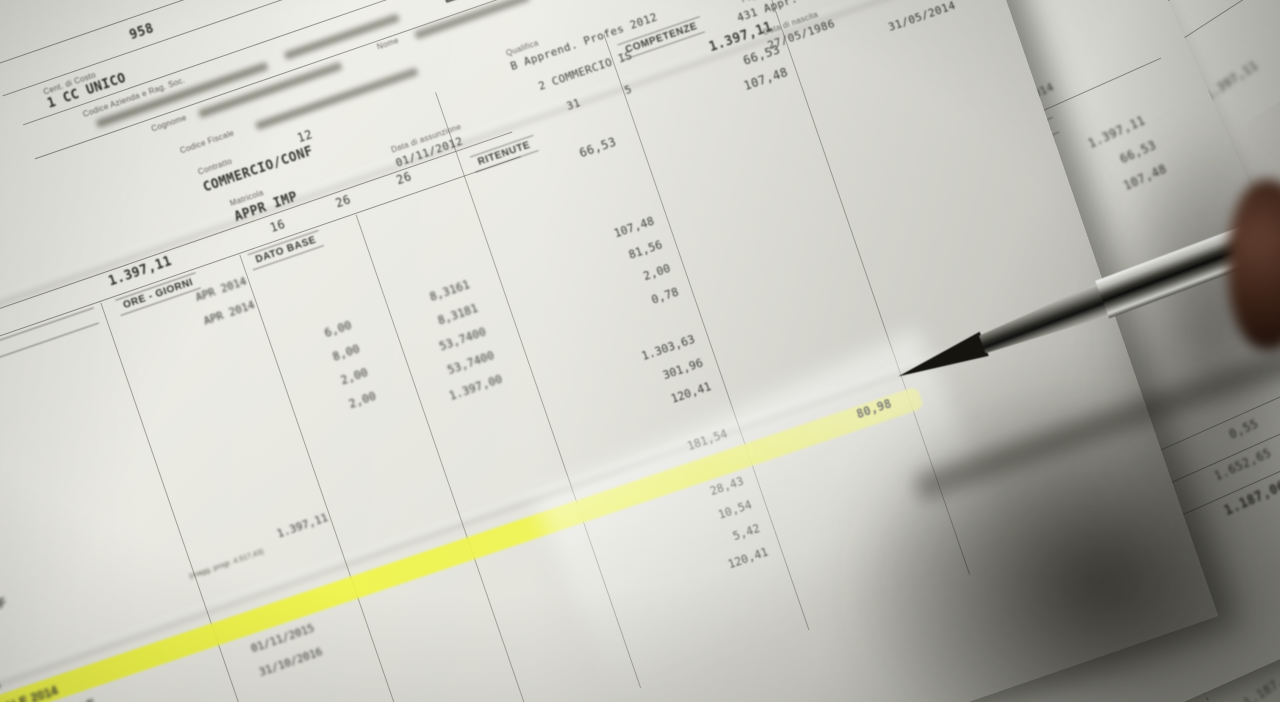 The width and height of the screenshot is (1280, 702). Describe the element at coordinates (628, 90) in the screenshot. I see `giorni: 5` at that location.